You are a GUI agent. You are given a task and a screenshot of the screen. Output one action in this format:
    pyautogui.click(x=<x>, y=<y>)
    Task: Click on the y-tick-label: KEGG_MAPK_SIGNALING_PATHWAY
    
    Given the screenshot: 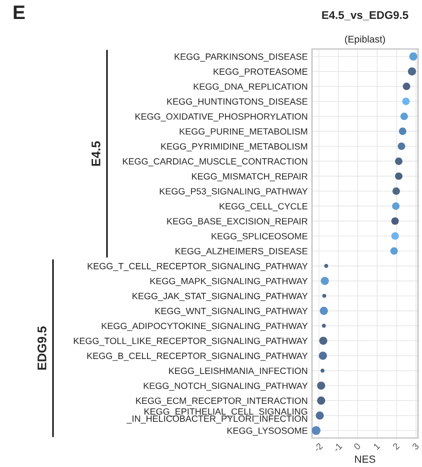 What is the action you would take?
    pyautogui.click(x=229, y=282)
    